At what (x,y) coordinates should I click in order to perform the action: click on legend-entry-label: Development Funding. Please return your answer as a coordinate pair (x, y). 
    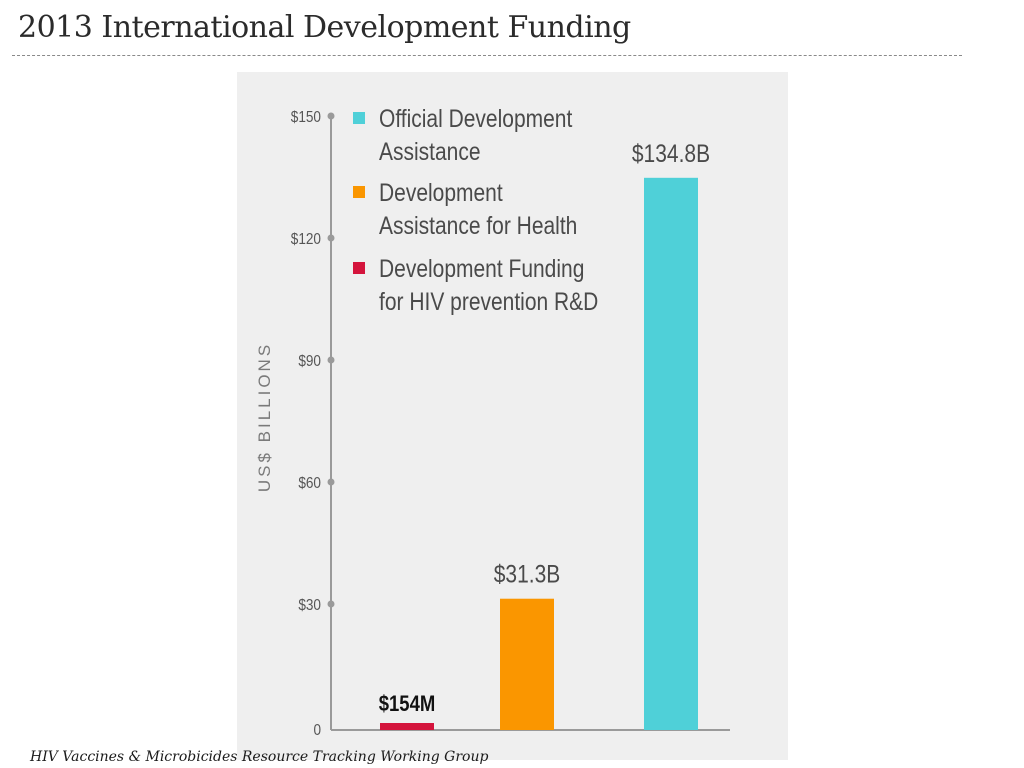
    Looking at the image, I should click on (481, 268).